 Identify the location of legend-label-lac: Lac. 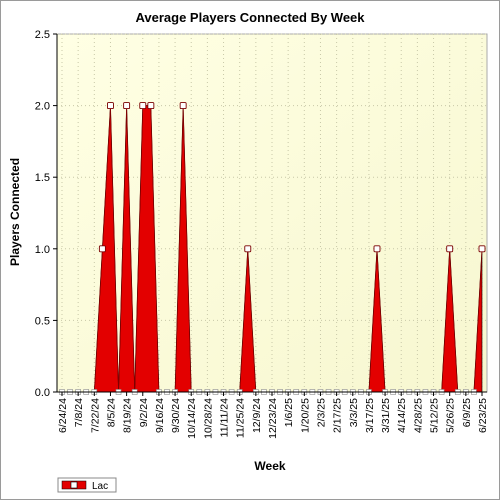
(100, 486).